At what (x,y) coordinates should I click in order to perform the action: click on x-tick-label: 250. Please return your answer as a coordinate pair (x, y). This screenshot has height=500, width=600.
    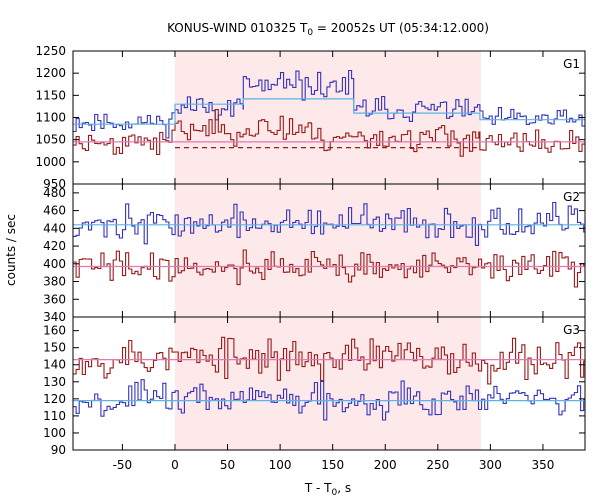
    Looking at the image, I should click on (437, 465).